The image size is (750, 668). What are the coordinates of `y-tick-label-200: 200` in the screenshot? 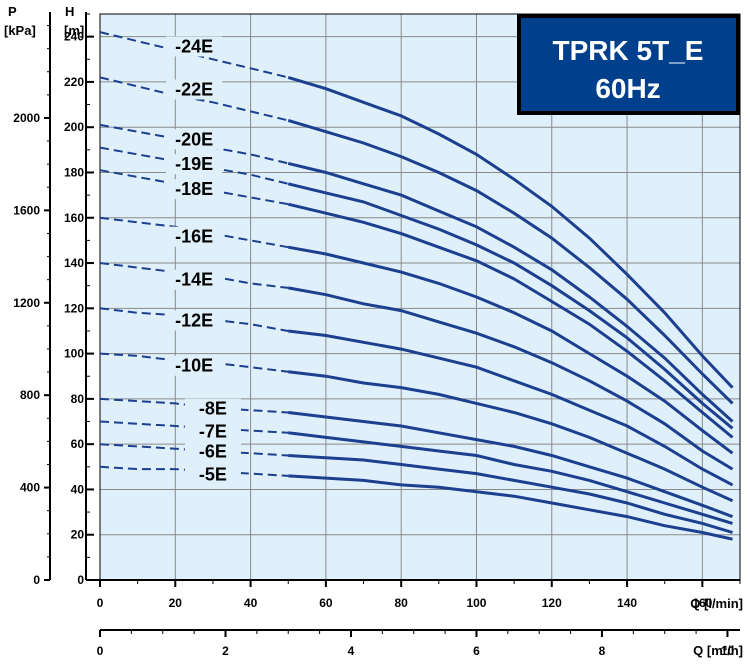 It's located at (74, 127).